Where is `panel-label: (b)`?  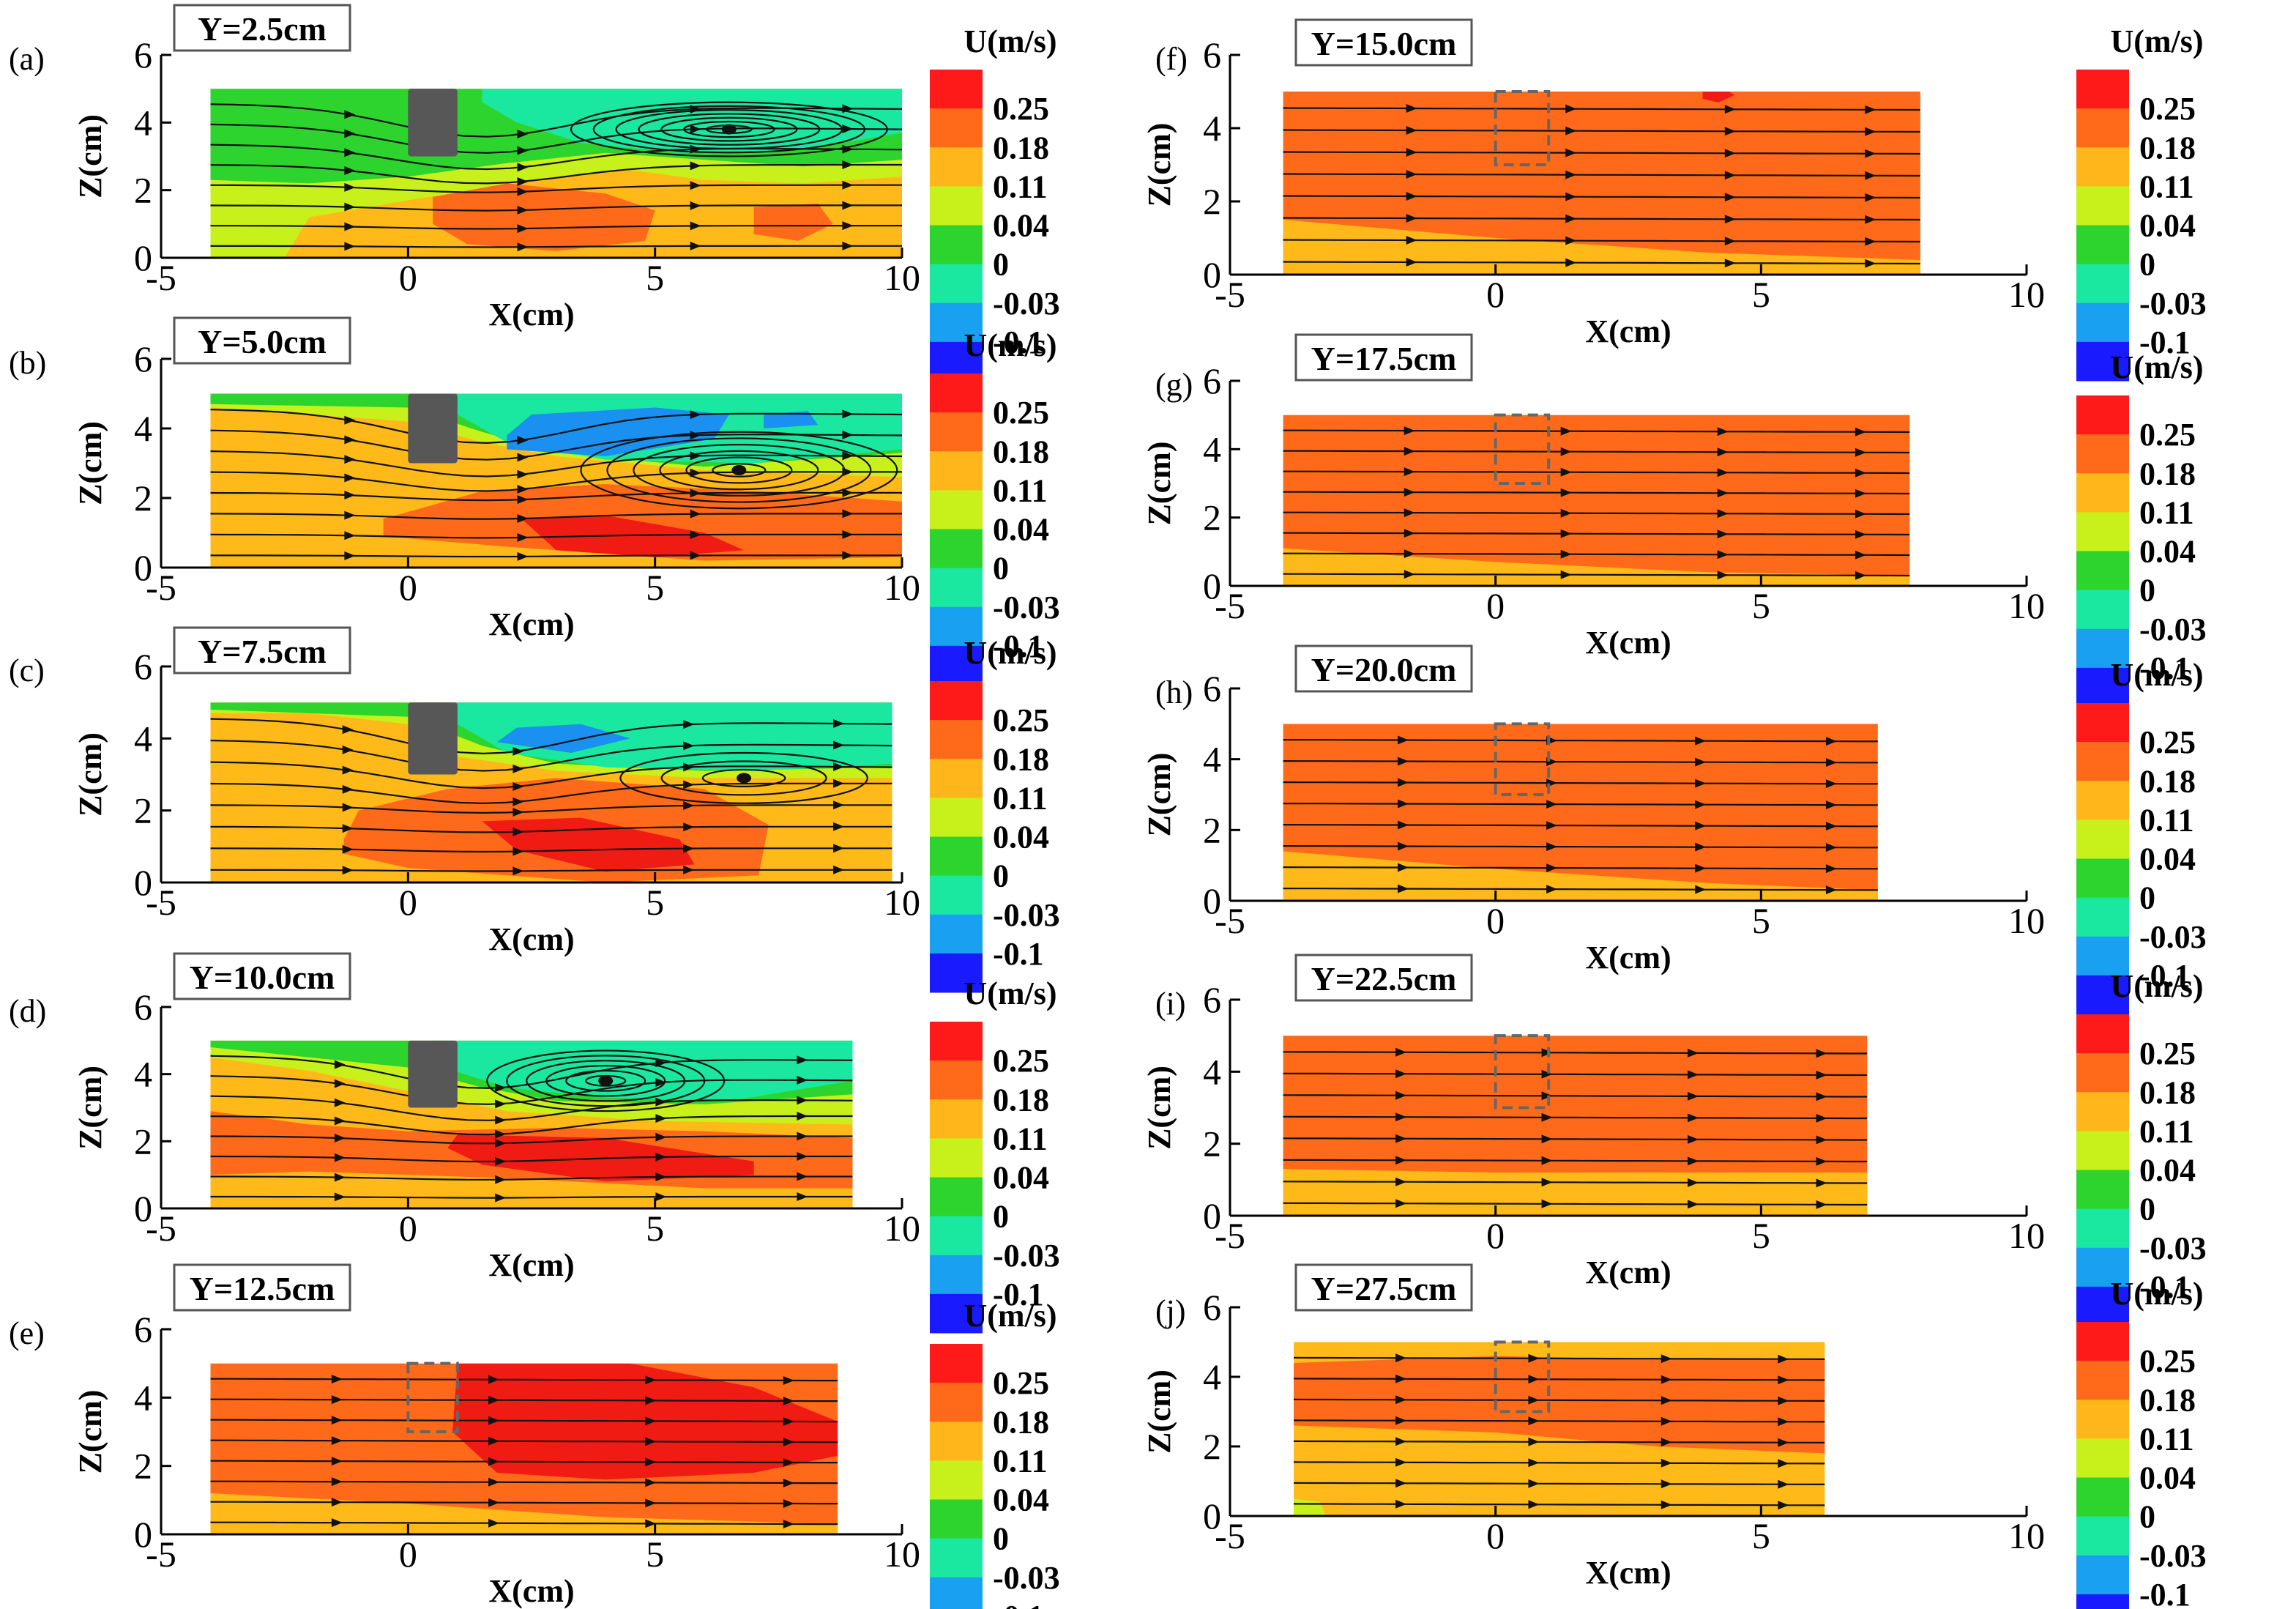
panel-label: (b) is located at coordinates (27, 363).